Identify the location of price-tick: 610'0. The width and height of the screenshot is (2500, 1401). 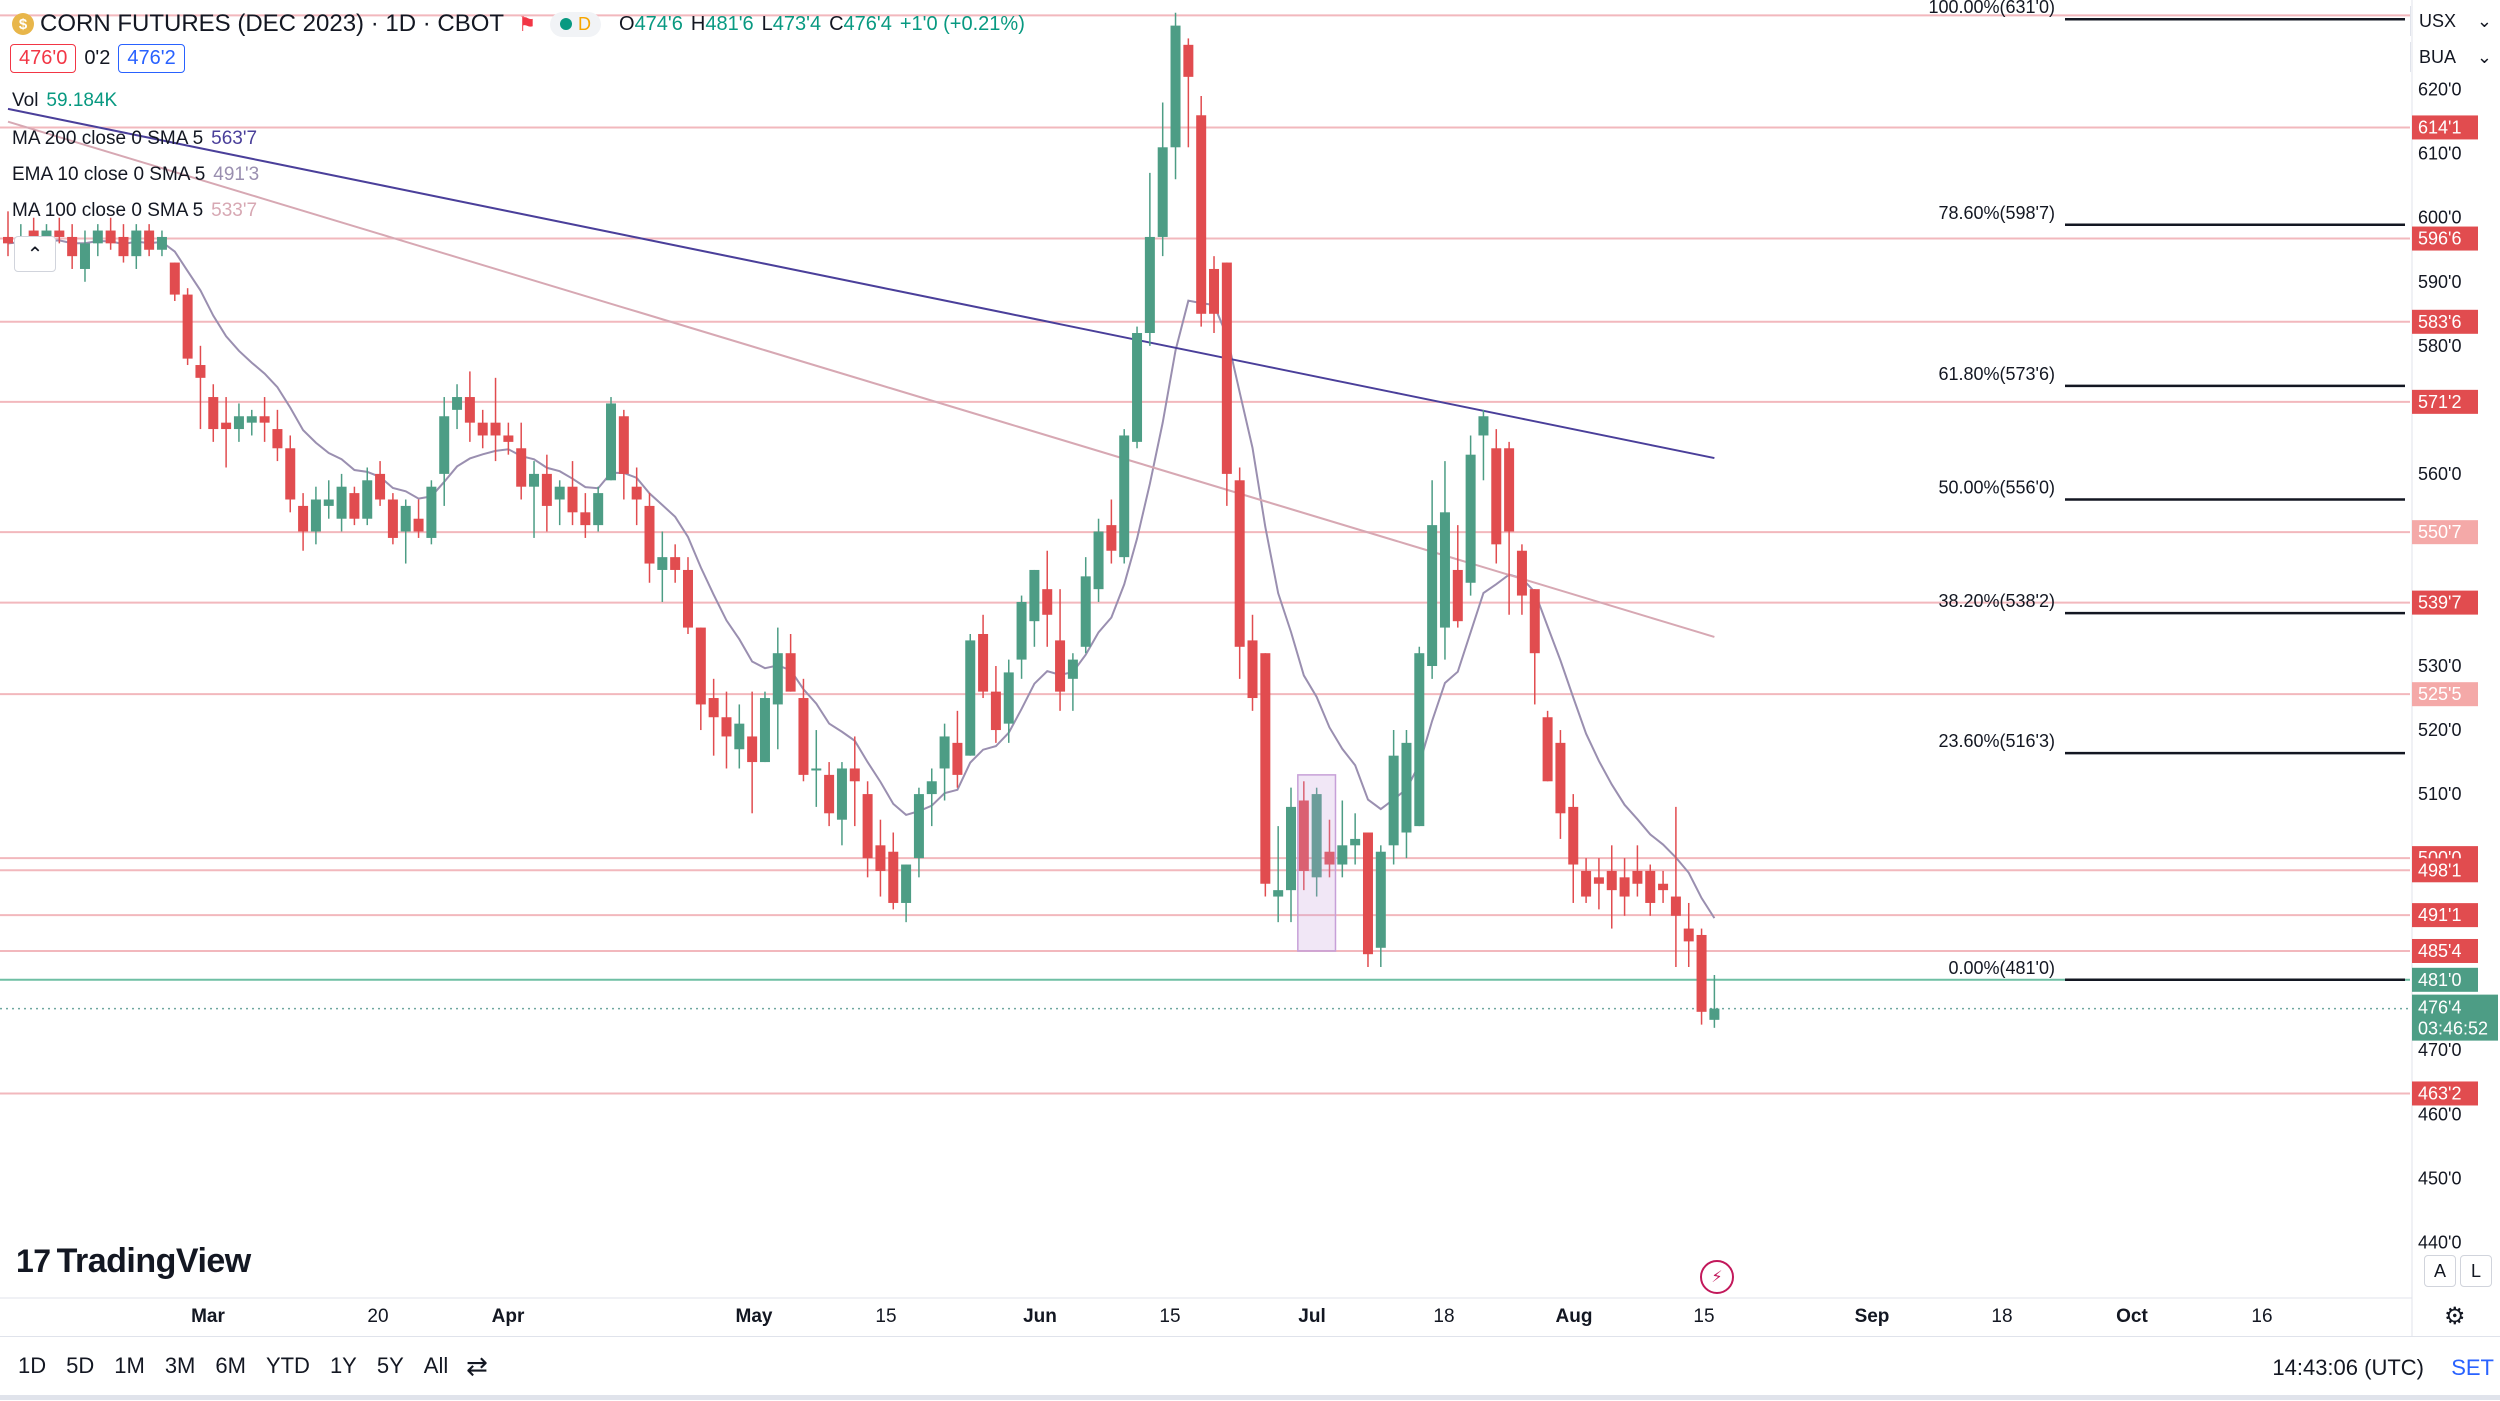
(2439, 154).